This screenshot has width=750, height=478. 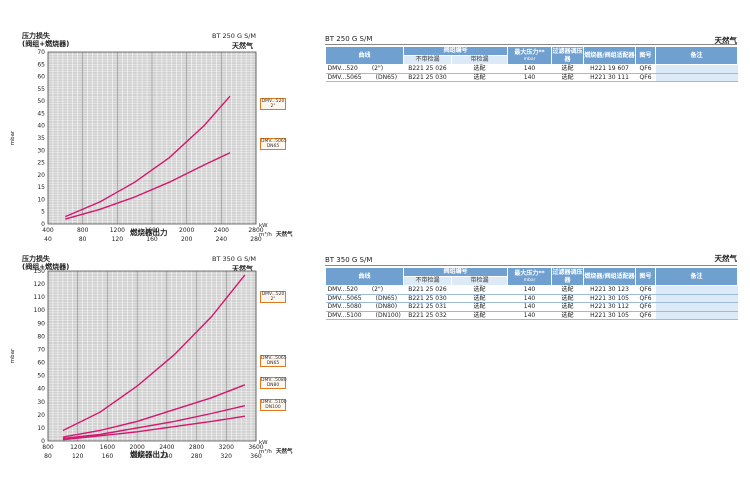 I want to click on chart-model: BT 250 G S/M, so click(x=234, y=36).